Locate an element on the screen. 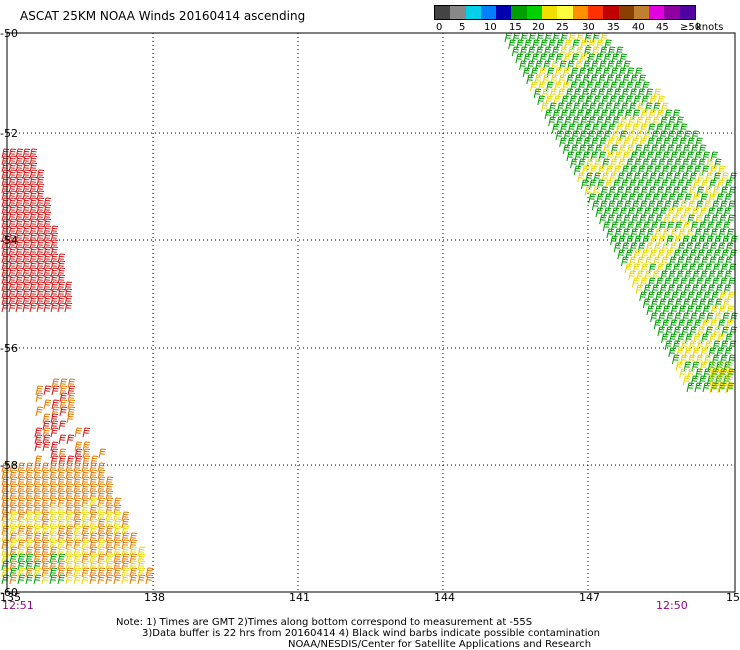  latitude-tick-label: -60 is located at coordinates (9, 592).